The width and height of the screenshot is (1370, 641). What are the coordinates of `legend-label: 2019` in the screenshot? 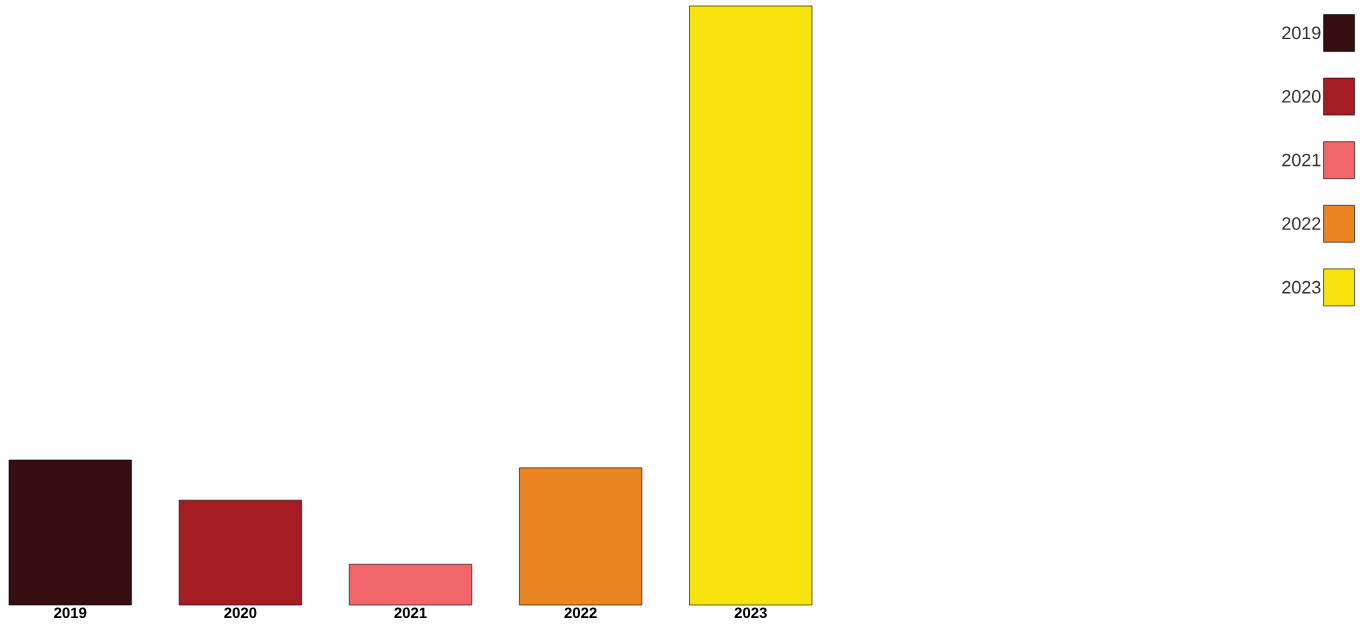 It's located at (1301, 33).